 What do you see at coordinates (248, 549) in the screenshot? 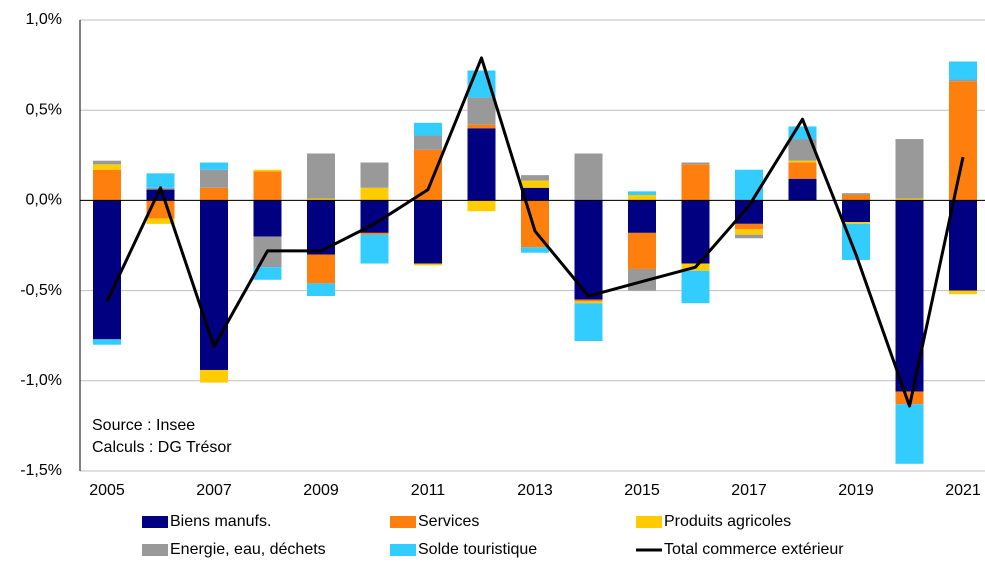
I see `legend-label: Energie, eau, déchets` at bounding box center [248, 549].